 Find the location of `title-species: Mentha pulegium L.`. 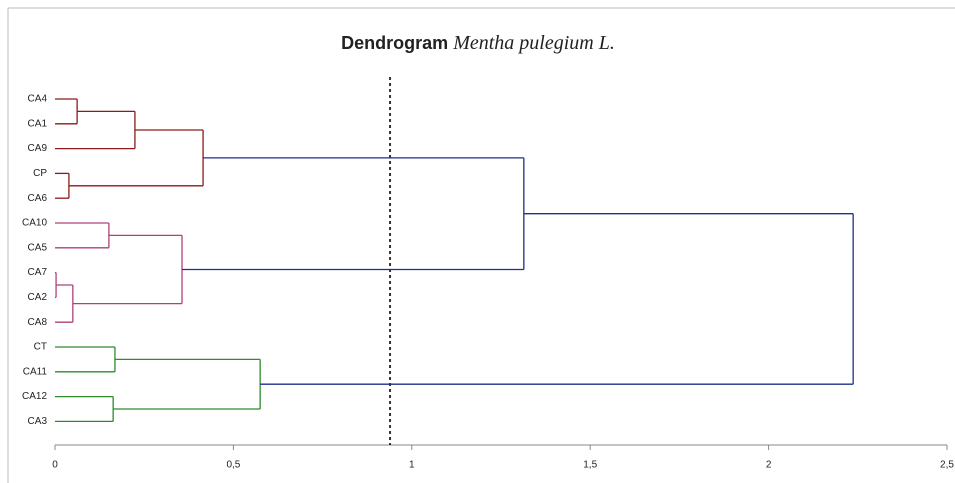

title-species: Mentha pulegium L. is located at coordinates (533, 43).